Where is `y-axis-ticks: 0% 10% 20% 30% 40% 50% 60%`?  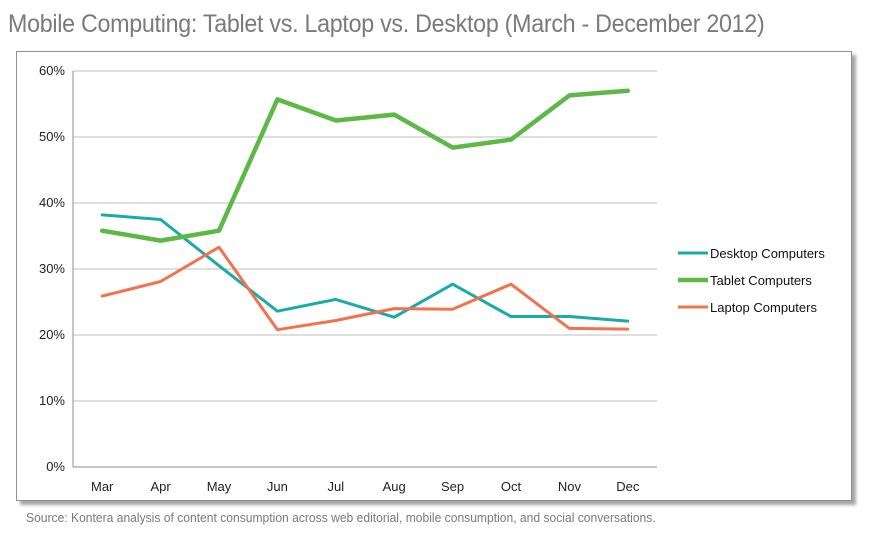 y-axis-ticks: 0% 10% 20% 30% 40% 50% 60% is located at coordinates (52, 268).